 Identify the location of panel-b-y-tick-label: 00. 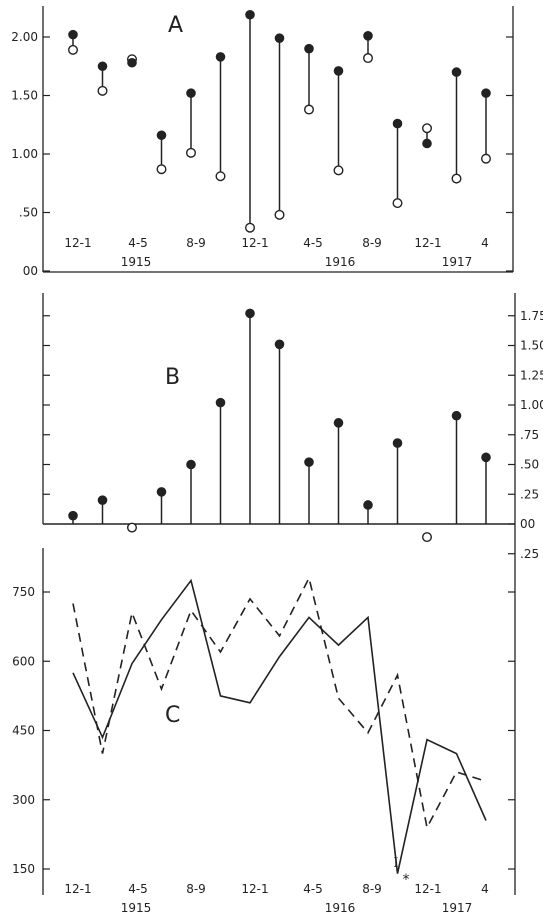
(527, 524).